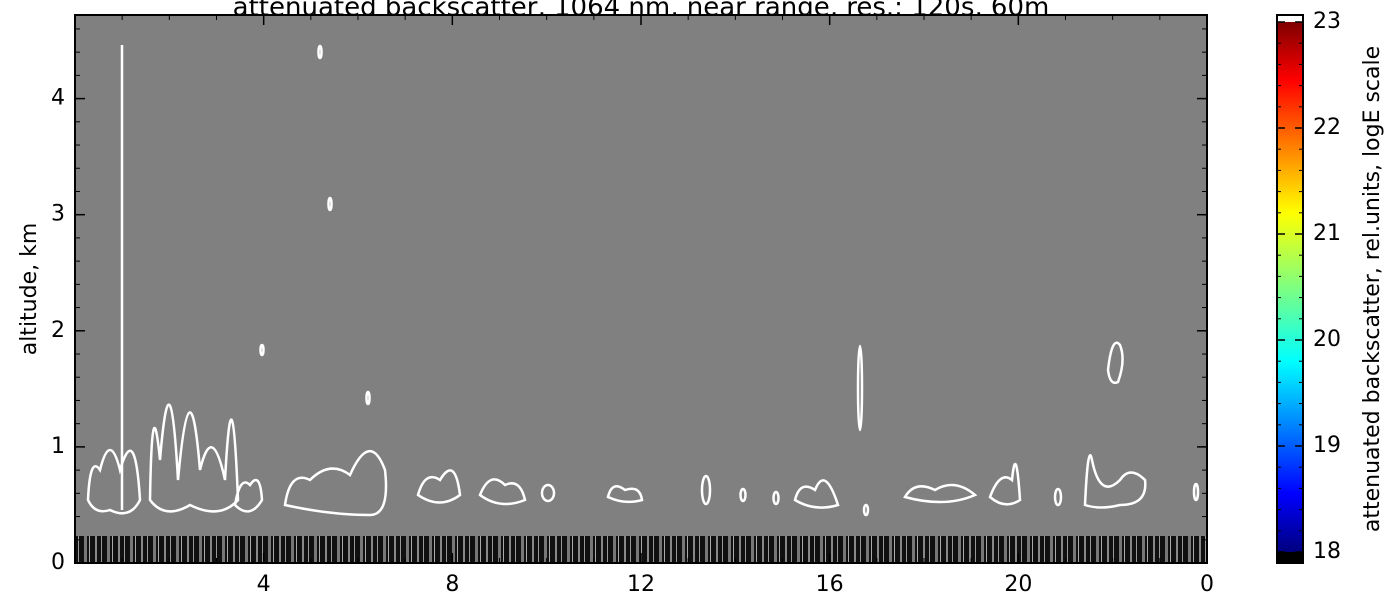 This screenshot has height=597, width=1386. I want to click on colorbar, so click(1290, 287).